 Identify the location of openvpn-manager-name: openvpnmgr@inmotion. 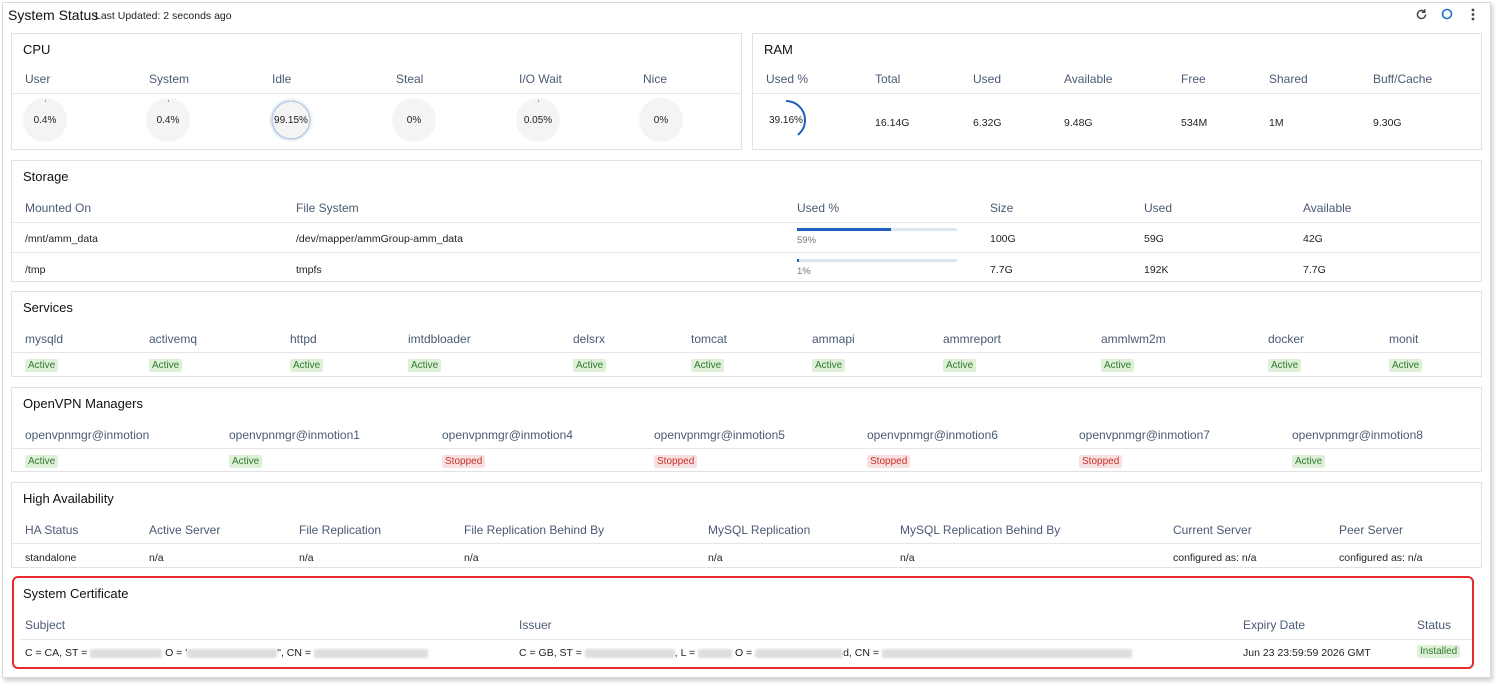
(87, 435).